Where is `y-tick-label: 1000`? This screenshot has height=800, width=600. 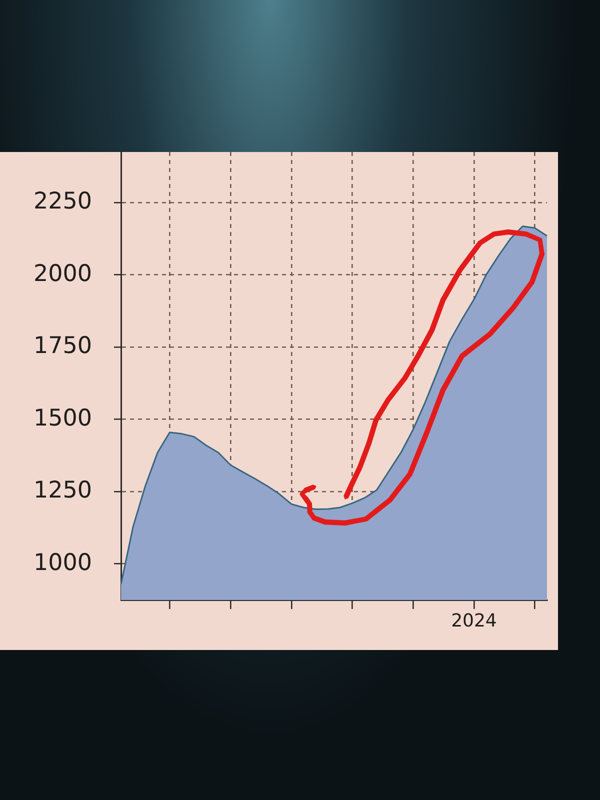
y-tick-label: 1000 is located at coordinates (62, 563).